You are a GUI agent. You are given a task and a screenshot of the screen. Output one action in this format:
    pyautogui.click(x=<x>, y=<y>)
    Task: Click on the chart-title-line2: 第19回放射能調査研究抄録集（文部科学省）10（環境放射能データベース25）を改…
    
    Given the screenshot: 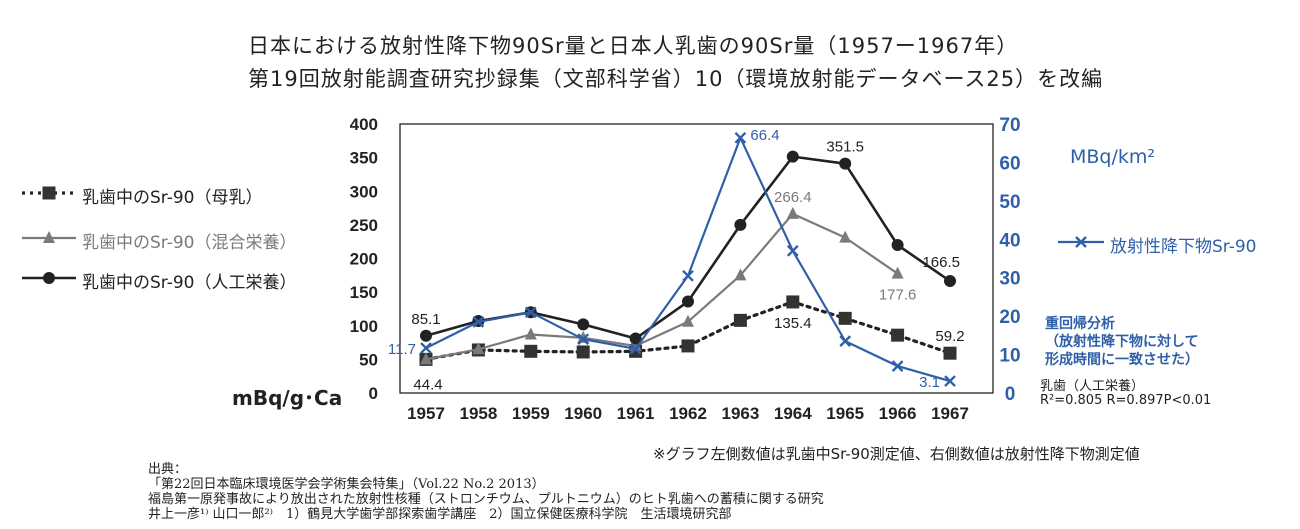 What is the action you would take?
    pyautogui.click(x=676, y=79)
    